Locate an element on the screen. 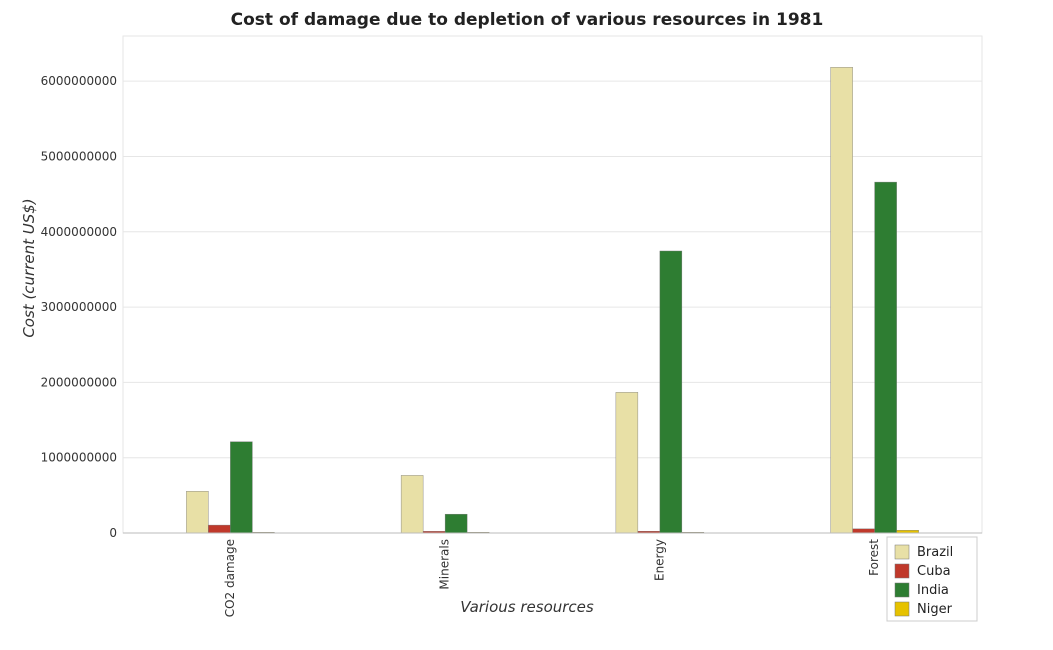 Image resolution: width=1053 pixels, height=650 pixels. y-tick-label: 6000000000 is located at coordinates (79, 81).